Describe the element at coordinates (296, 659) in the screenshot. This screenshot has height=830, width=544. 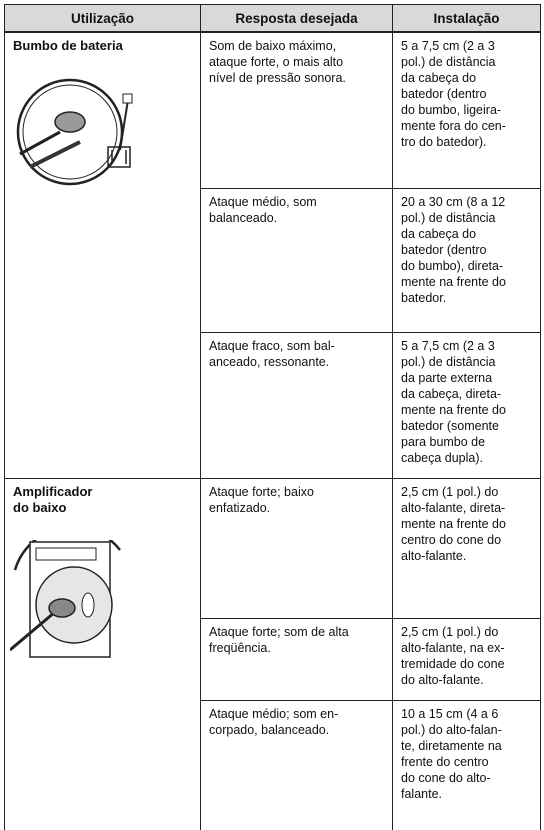
I see `response-cell: Ataque forte; som de alta freqüência.` at that location.